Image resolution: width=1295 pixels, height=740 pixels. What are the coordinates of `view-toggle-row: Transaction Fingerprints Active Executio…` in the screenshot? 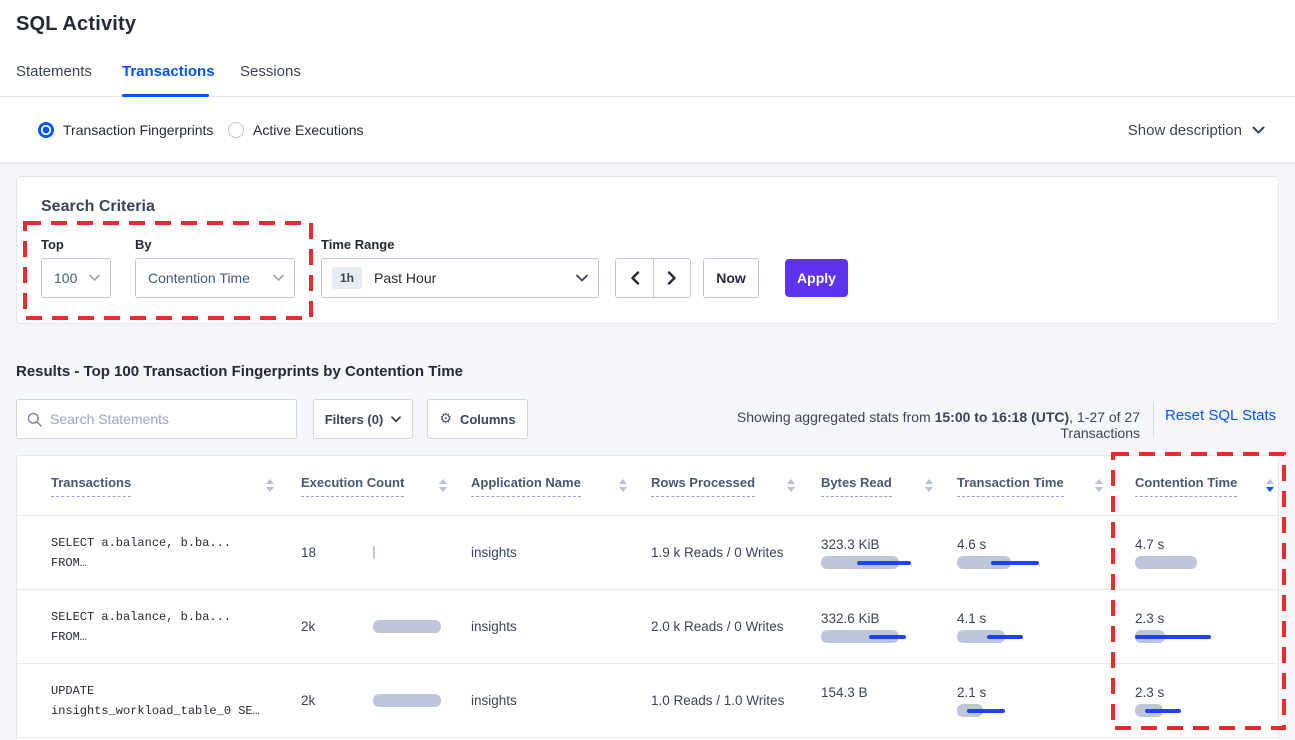 It's located at (647, 130).